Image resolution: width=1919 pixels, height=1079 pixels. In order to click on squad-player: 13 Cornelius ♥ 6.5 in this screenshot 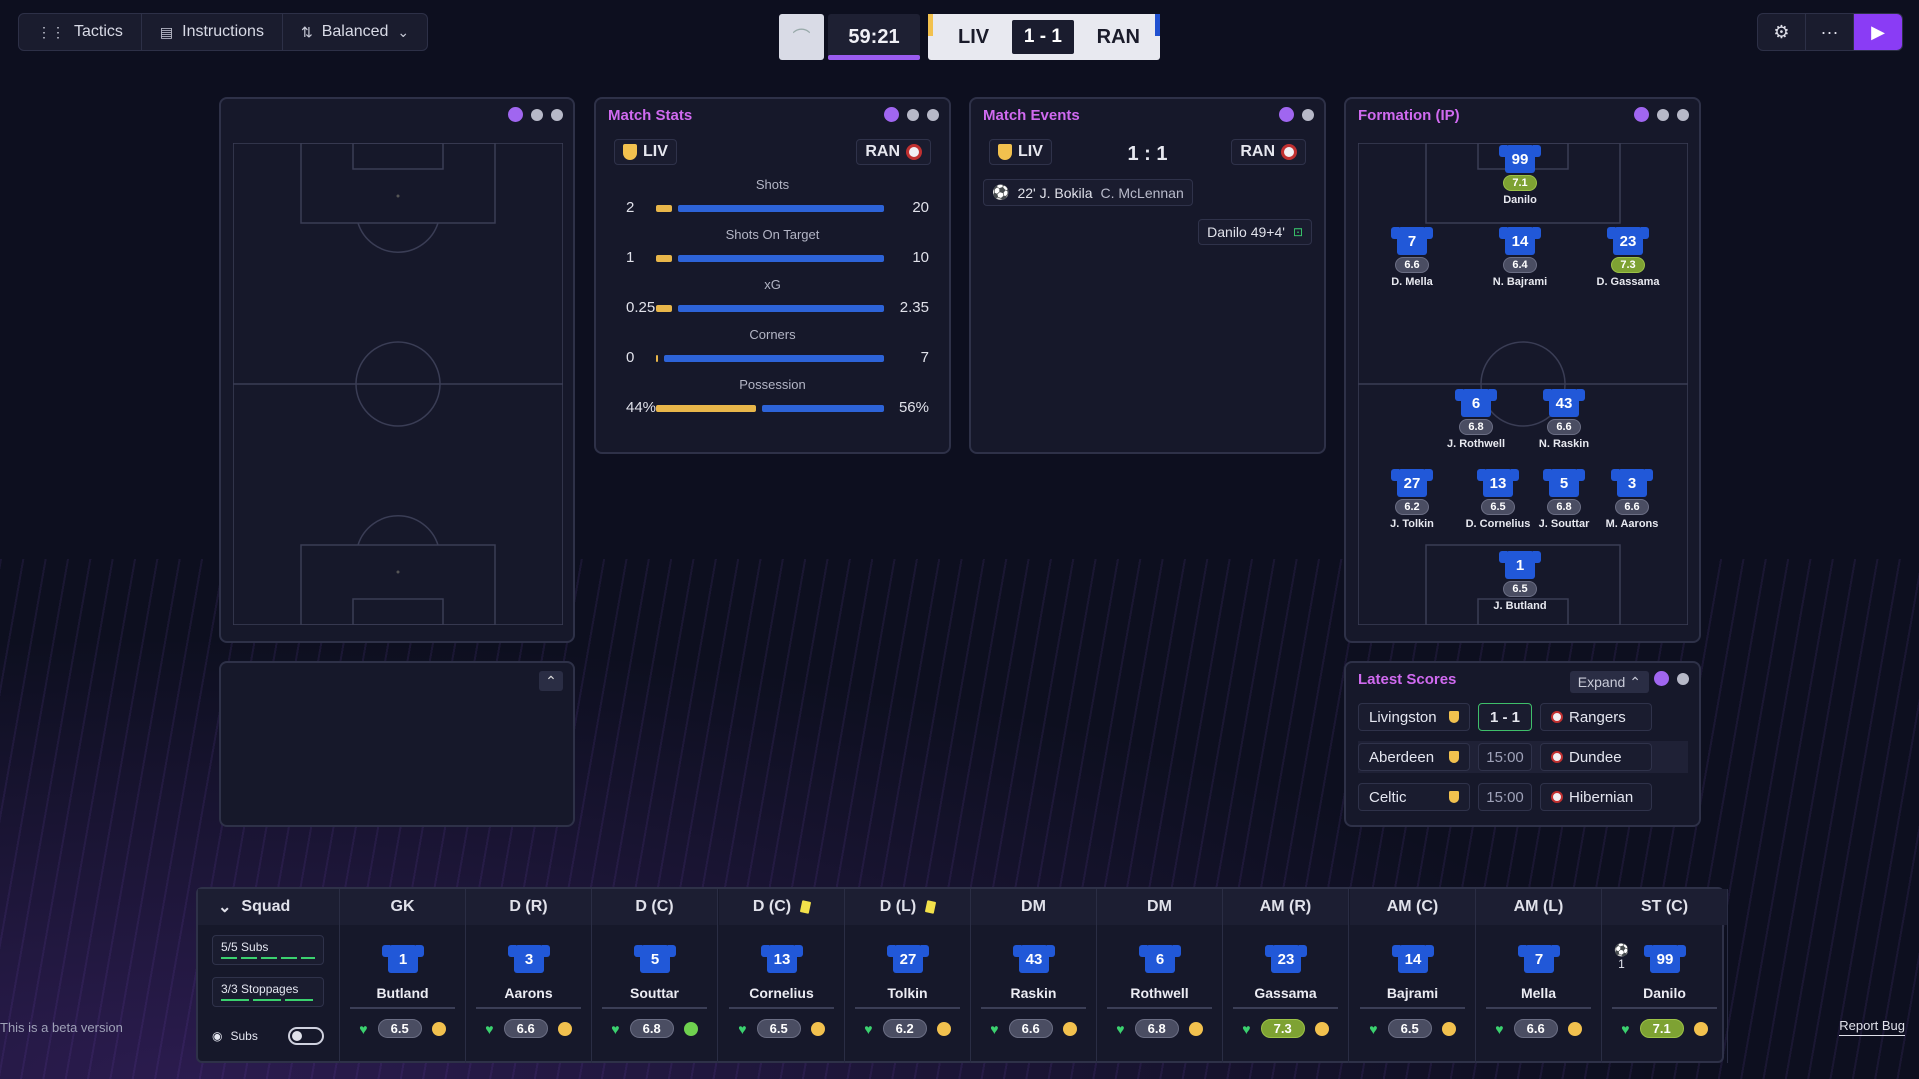, I will do `click(782, 994)`.